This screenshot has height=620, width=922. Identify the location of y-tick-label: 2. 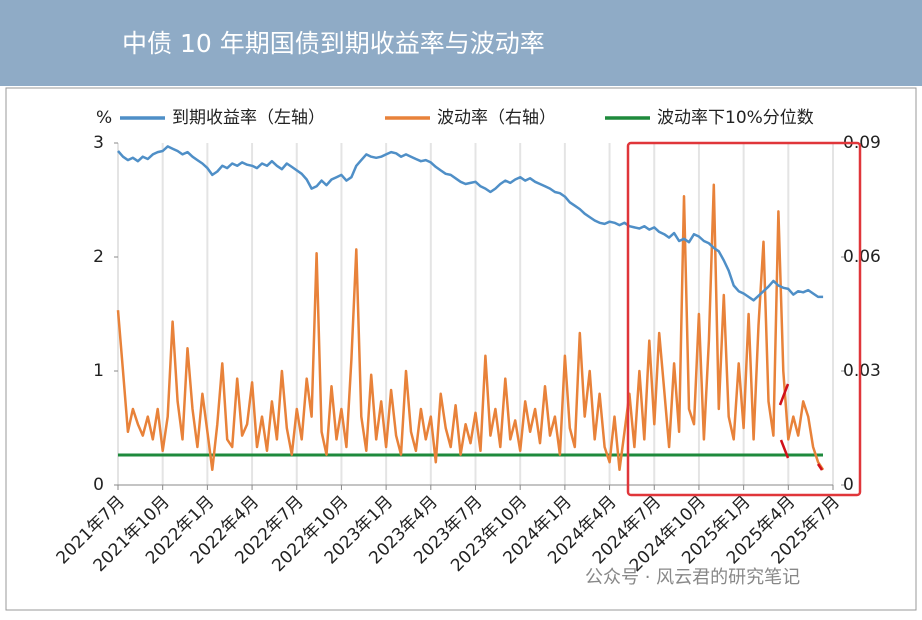
(98, 257).